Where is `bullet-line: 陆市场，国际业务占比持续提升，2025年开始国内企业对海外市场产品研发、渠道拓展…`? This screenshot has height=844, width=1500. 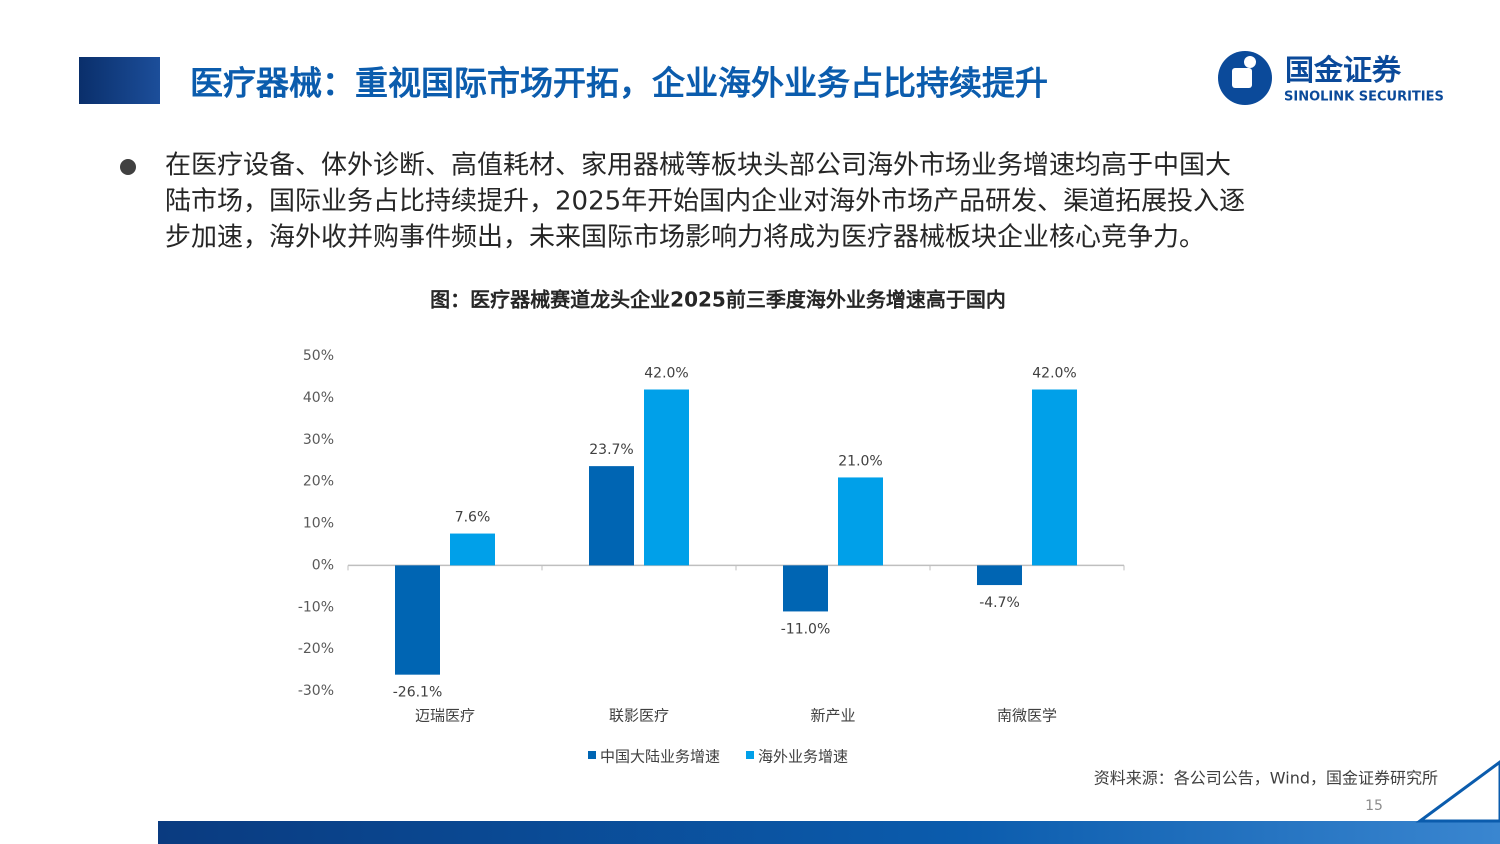 bullet-line: 陆市场，国际业务占比持续提升，2025年开始国内企业对海外市场产品研发、渠道拓展… is located at coordinates (705, 202).